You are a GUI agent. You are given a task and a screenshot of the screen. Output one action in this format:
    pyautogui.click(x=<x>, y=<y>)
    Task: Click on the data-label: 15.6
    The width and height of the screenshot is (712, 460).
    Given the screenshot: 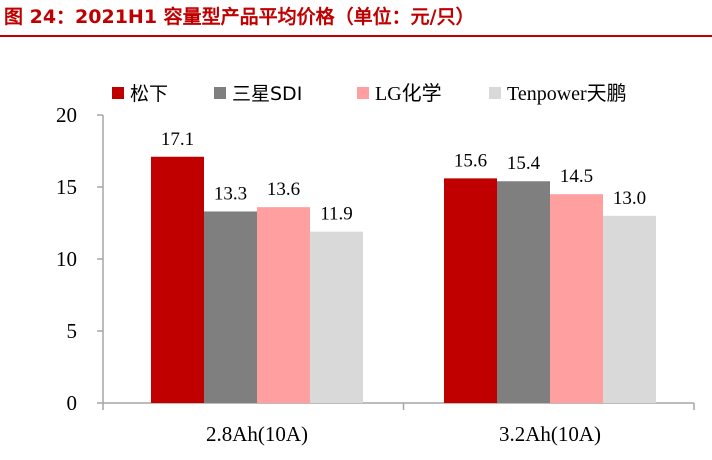 What is the action you would take?
    pyautogui.click(x=470, y=160)
    